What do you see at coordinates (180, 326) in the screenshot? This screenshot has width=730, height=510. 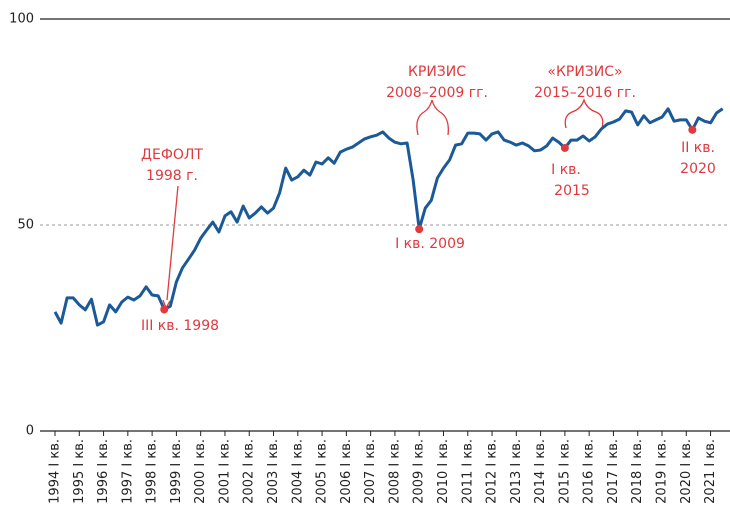 I see `annotation: III кв. 1998` at bounding box center [180, 326].